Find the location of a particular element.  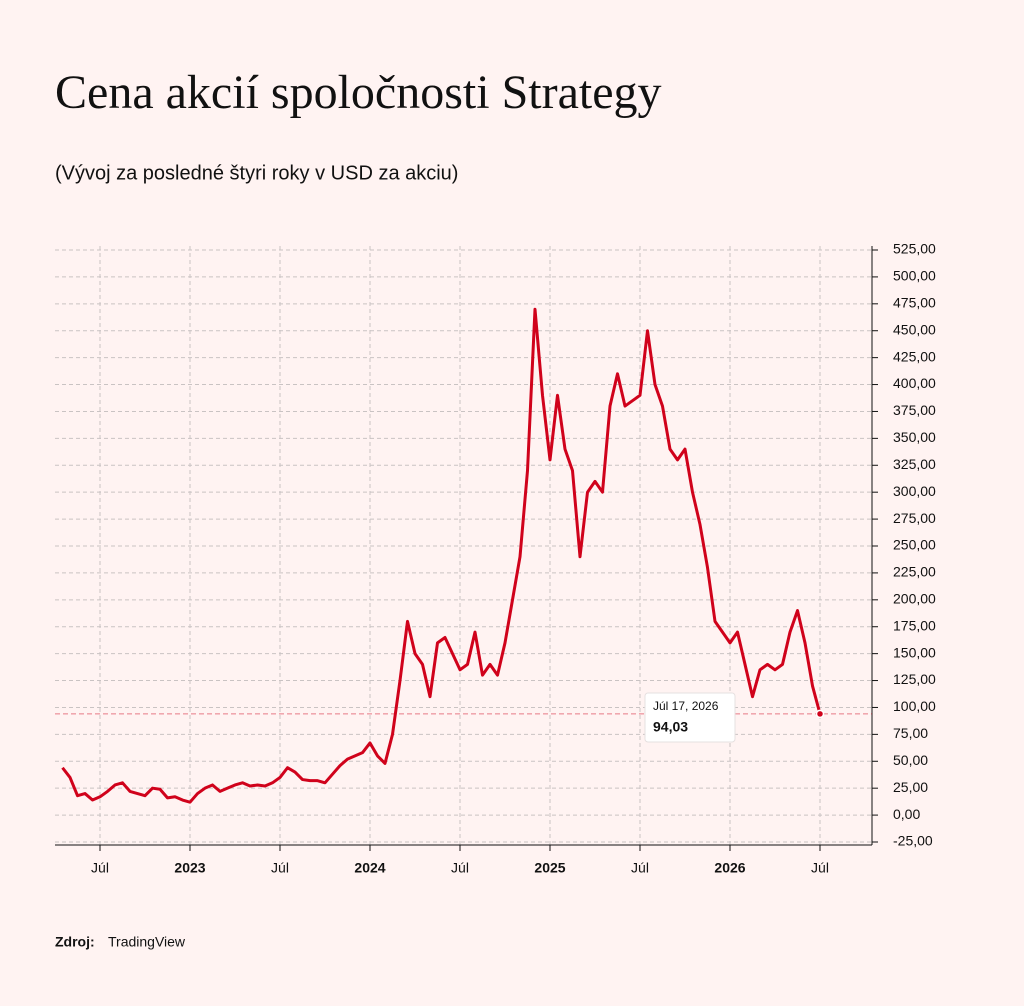

y-tick-label: 125,00 is located at coordinates (914, 679).